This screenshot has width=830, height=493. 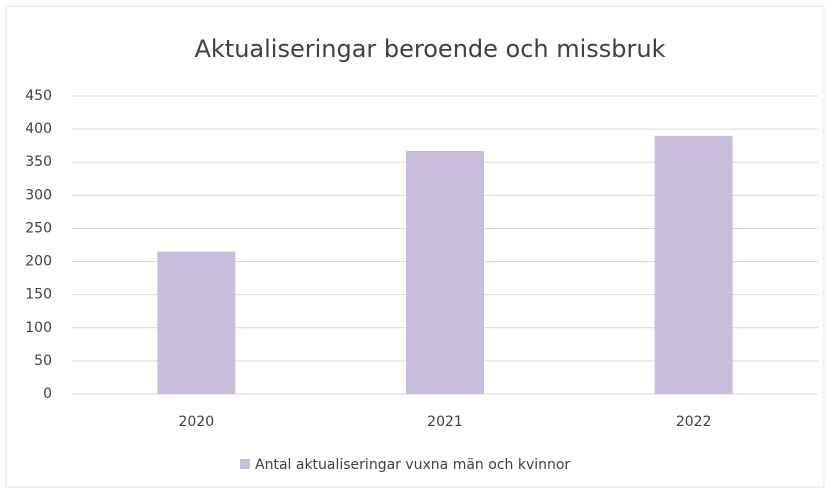 I want to click on y-tick-label: 50, so click(x=43, y=361).